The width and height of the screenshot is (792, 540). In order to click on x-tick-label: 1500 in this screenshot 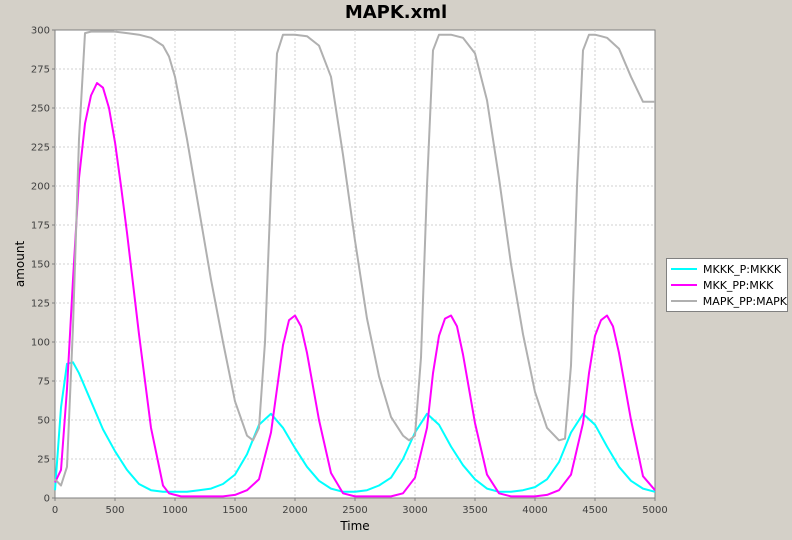, I will do `click(234, 510)`.